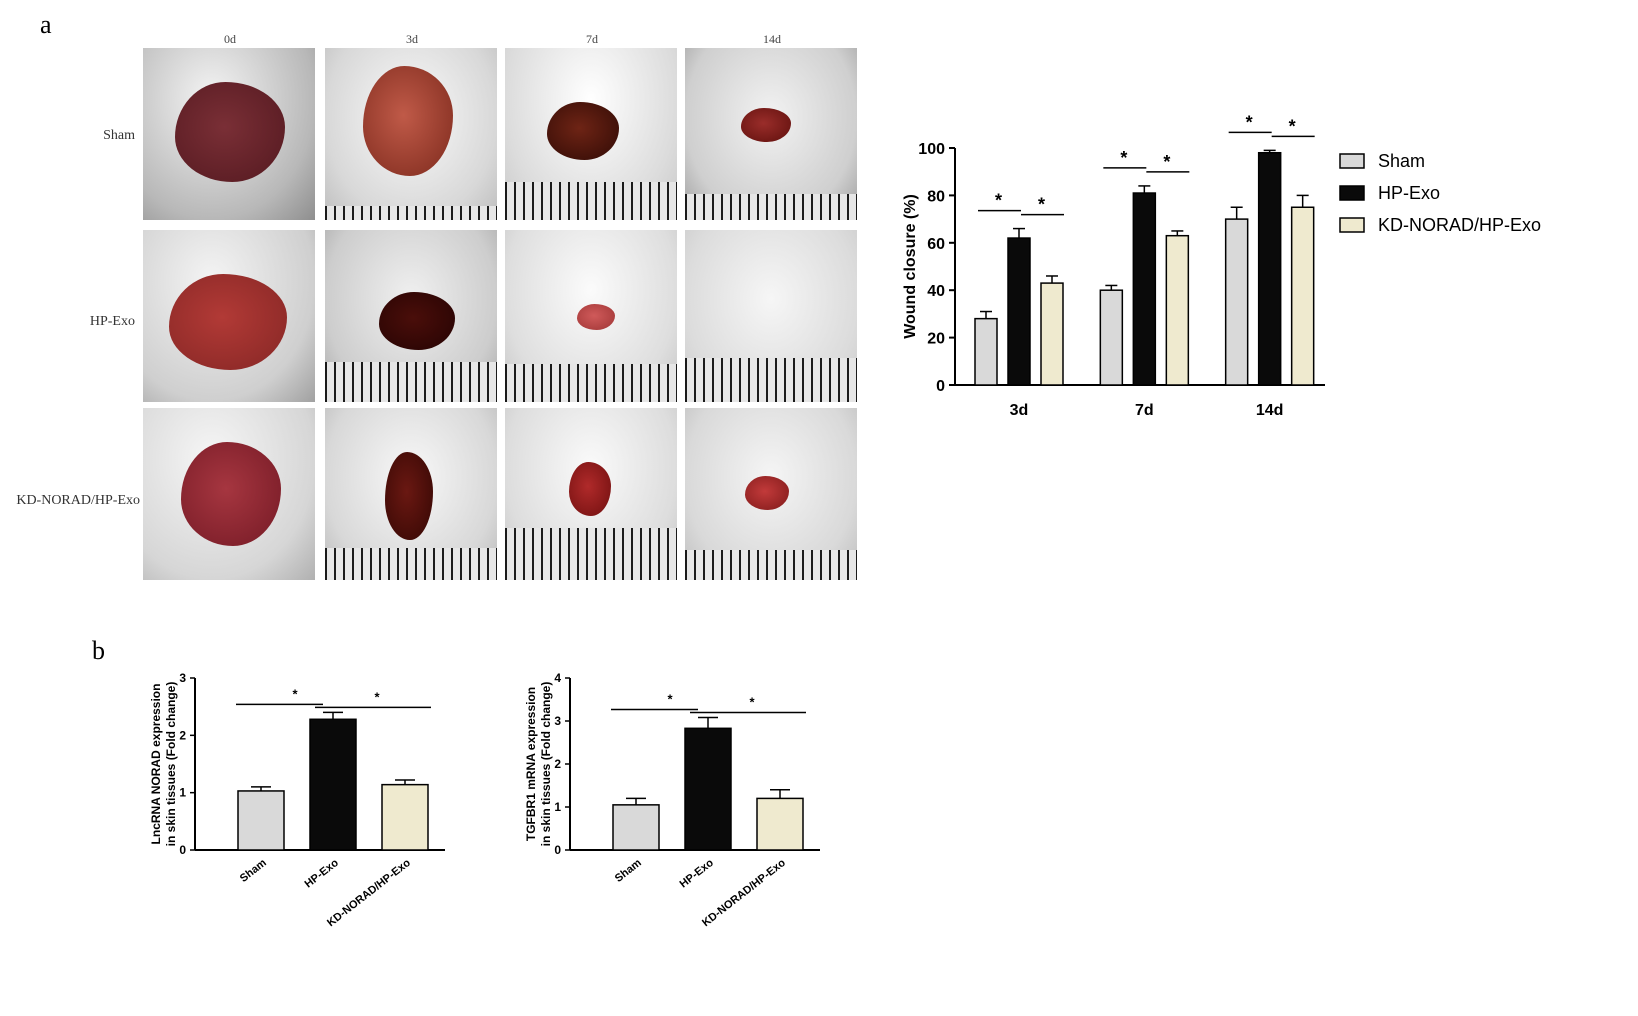  What do you see at coordinates (1302, 296) in the screenshot?
I see `bar-kd-norad-hp-exo-14d` at bounding box center [1302, 296].